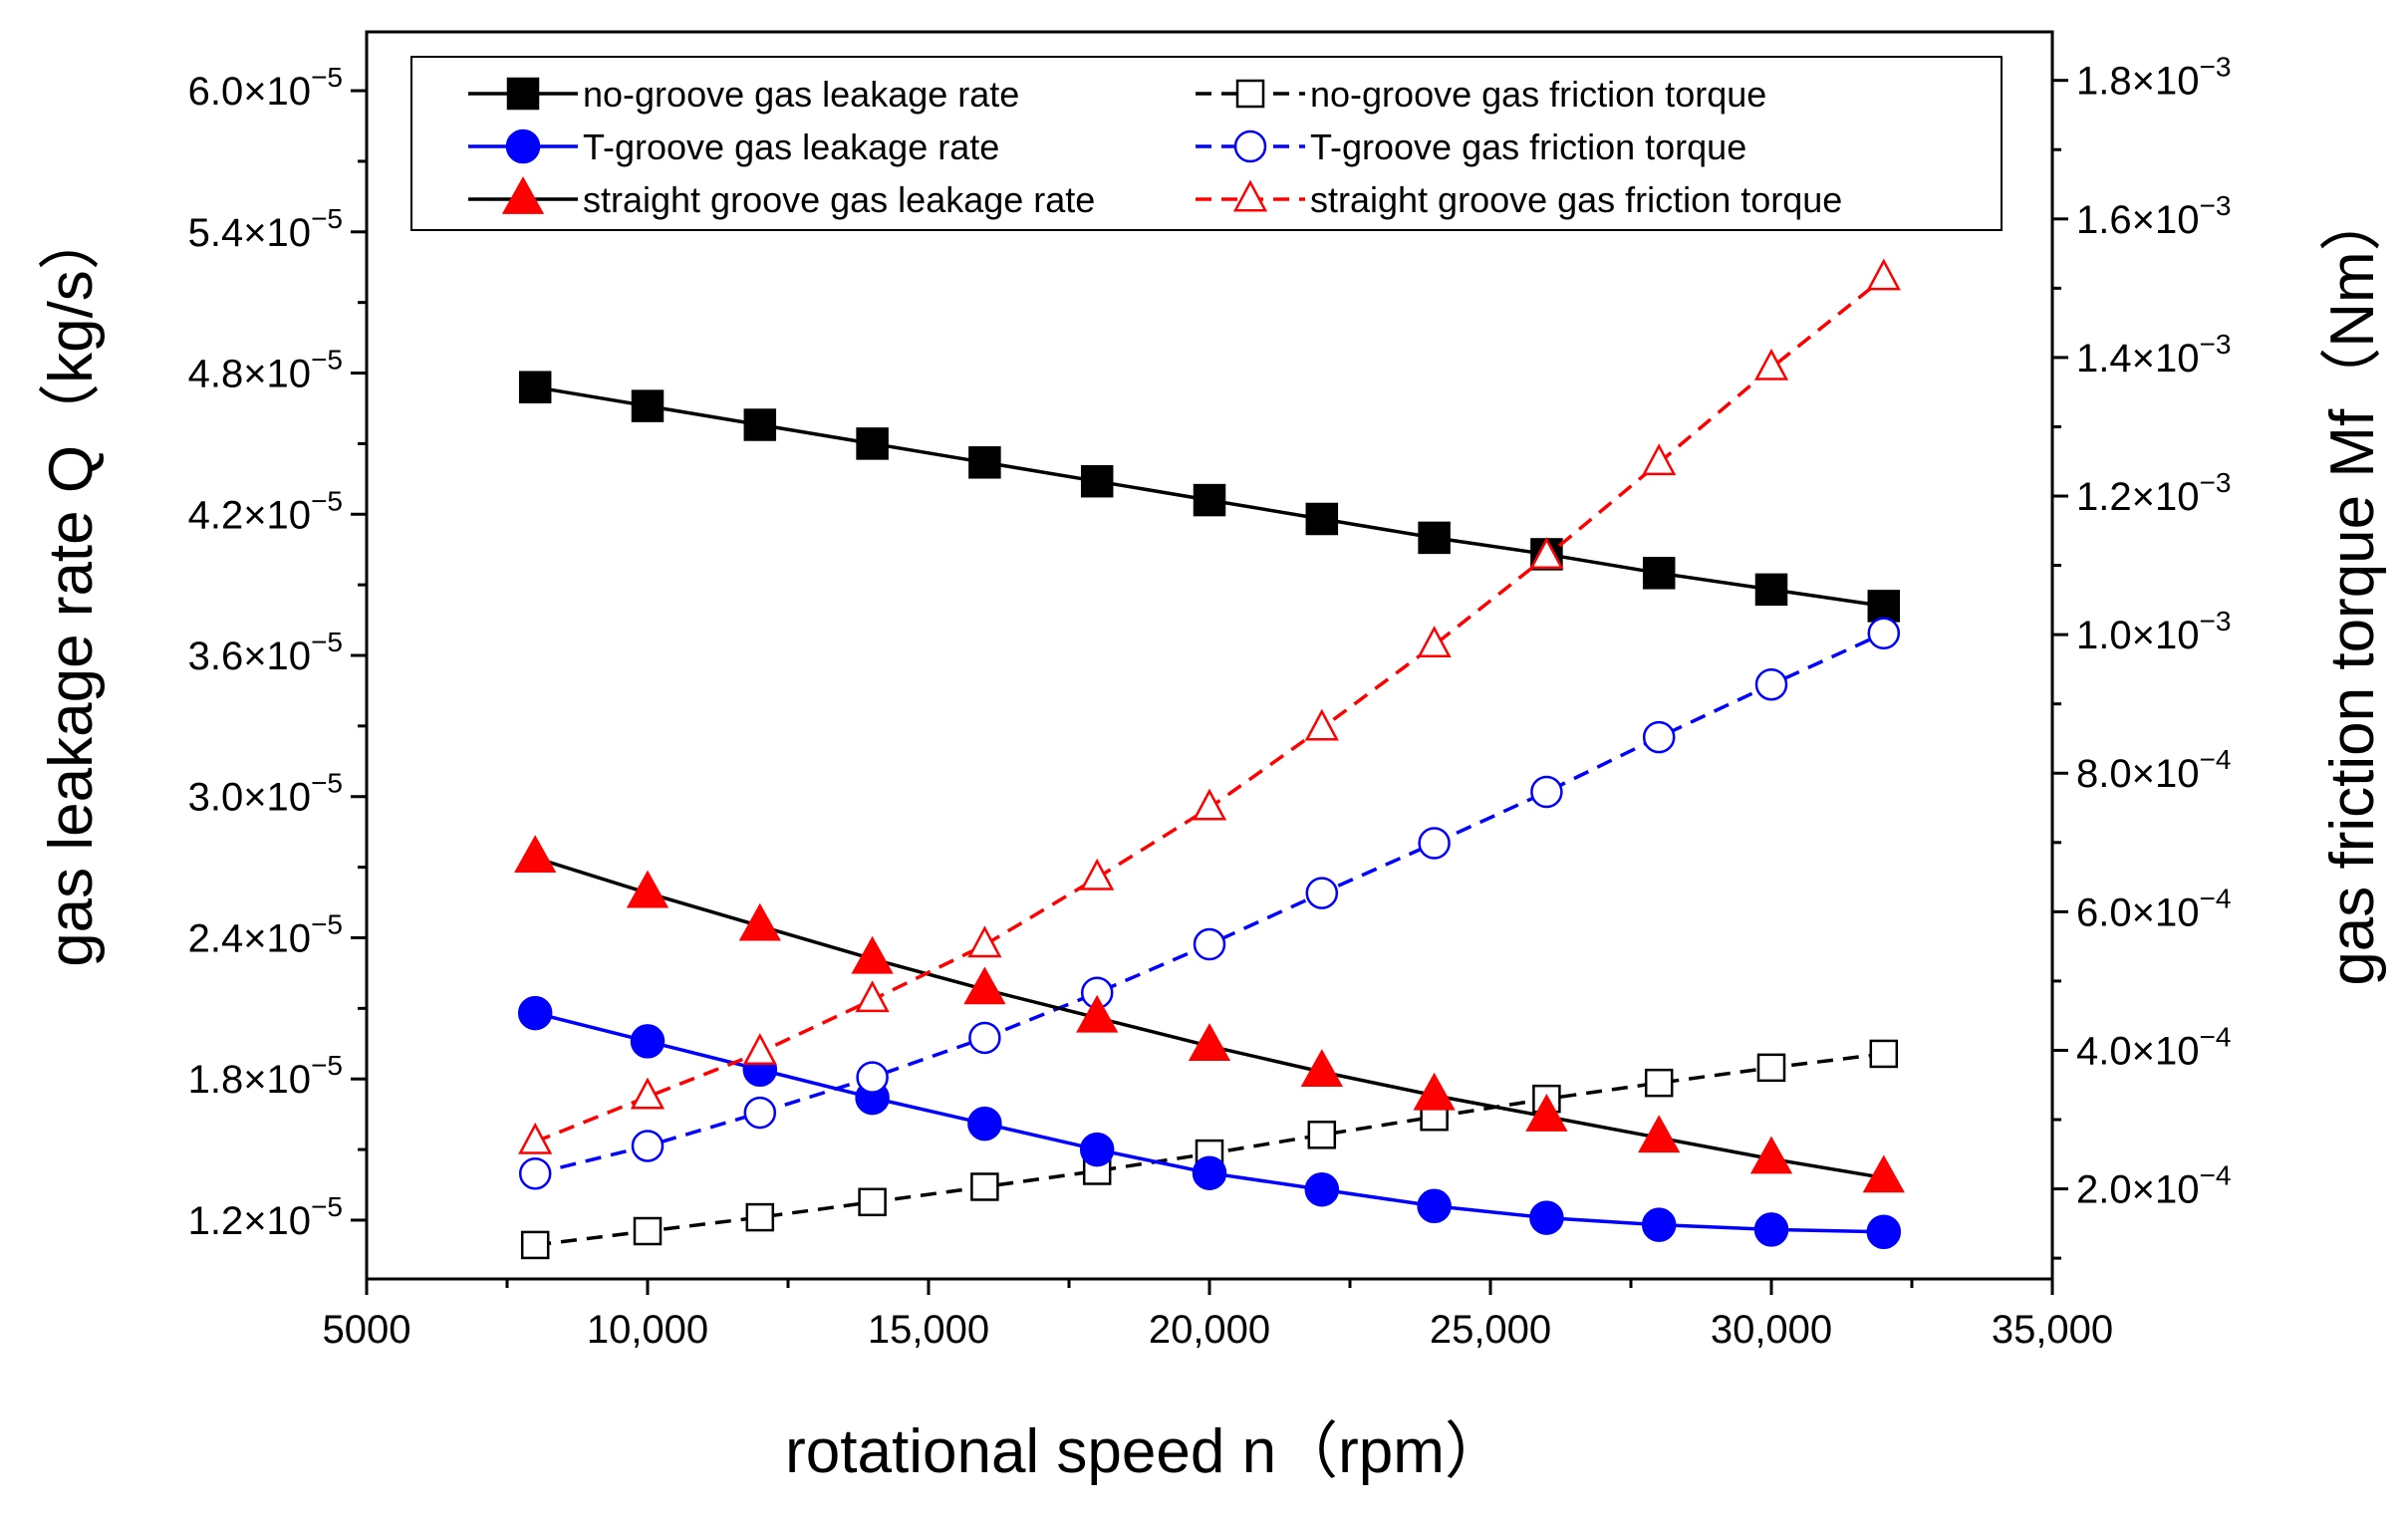 The width and height of the screenshot is (2408, 1523). What do you see at coordinates (367, 1330) in the screenshot?
I see `x-tick-label: 5000` at bounding box center [367, 1330].